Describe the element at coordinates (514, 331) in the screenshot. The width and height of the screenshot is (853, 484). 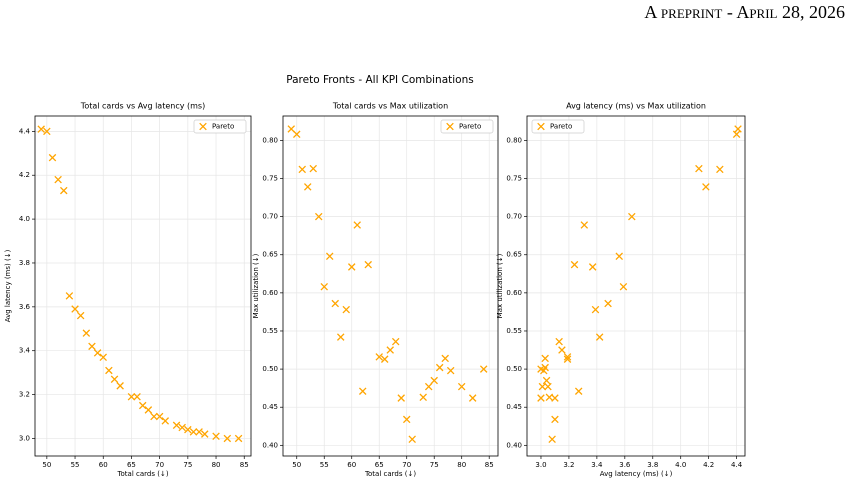
I see `y-tick-label: 0.55` at that location.